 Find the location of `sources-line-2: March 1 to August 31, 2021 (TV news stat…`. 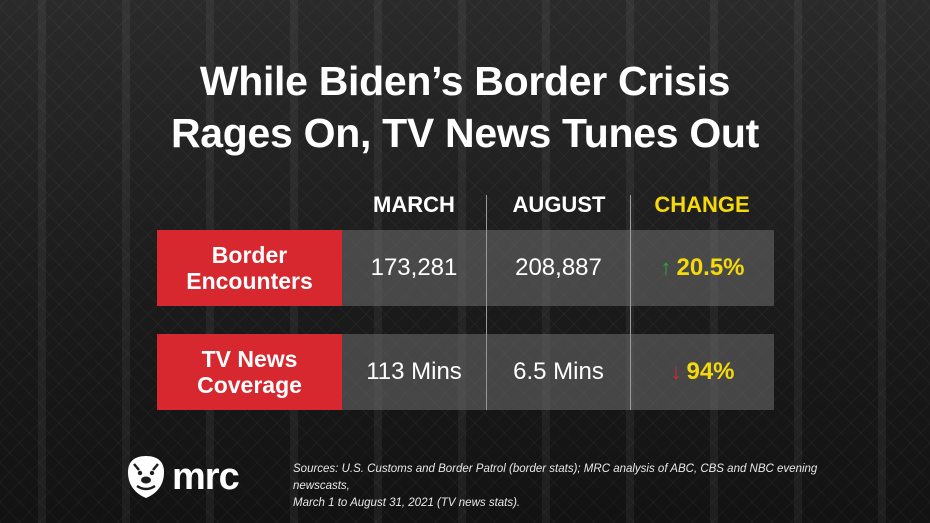

sources-line-2: March 1 to August 31, 2021 (TV news stat… is located at coordinates (407, 503).